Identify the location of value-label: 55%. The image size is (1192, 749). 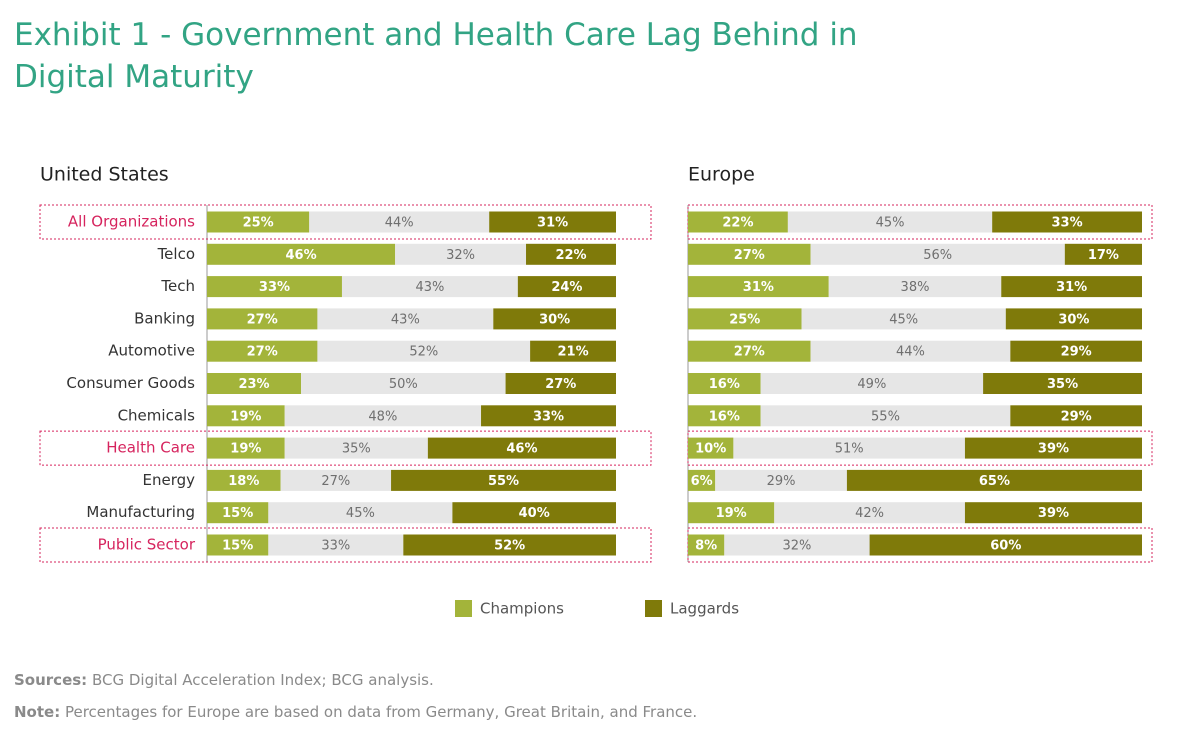
(885, 416).